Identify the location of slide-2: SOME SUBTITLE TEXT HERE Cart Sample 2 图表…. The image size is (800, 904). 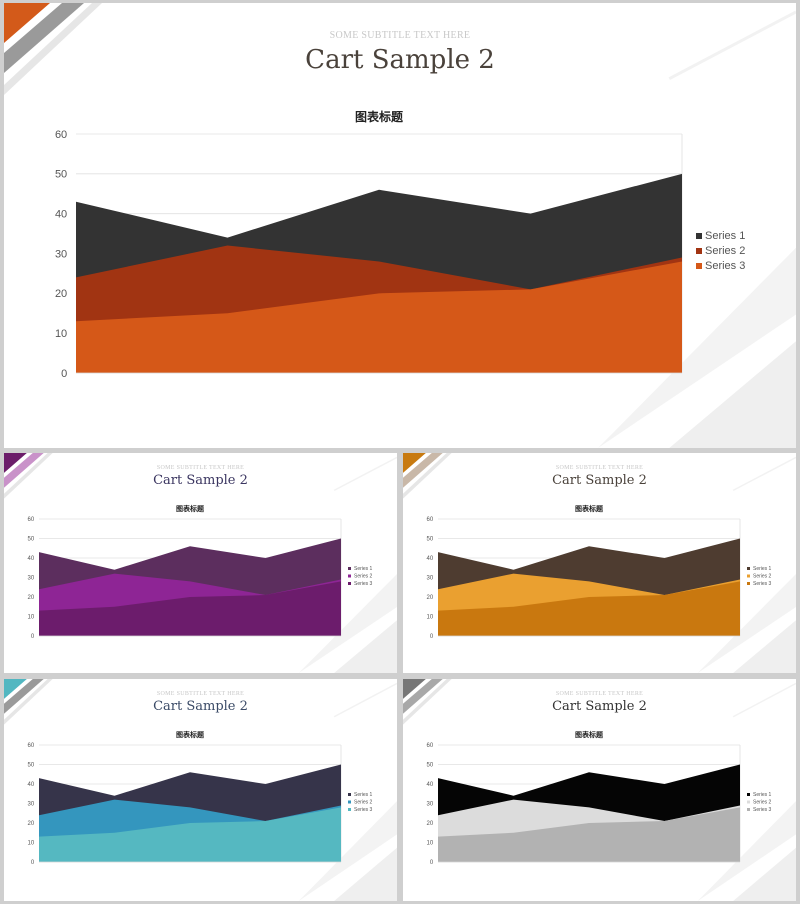
(200, 563).